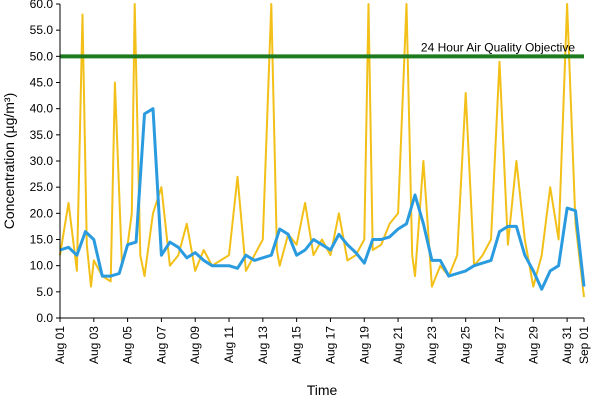  I want to click on x-tick-label: Sep 01, so click(584, 345).